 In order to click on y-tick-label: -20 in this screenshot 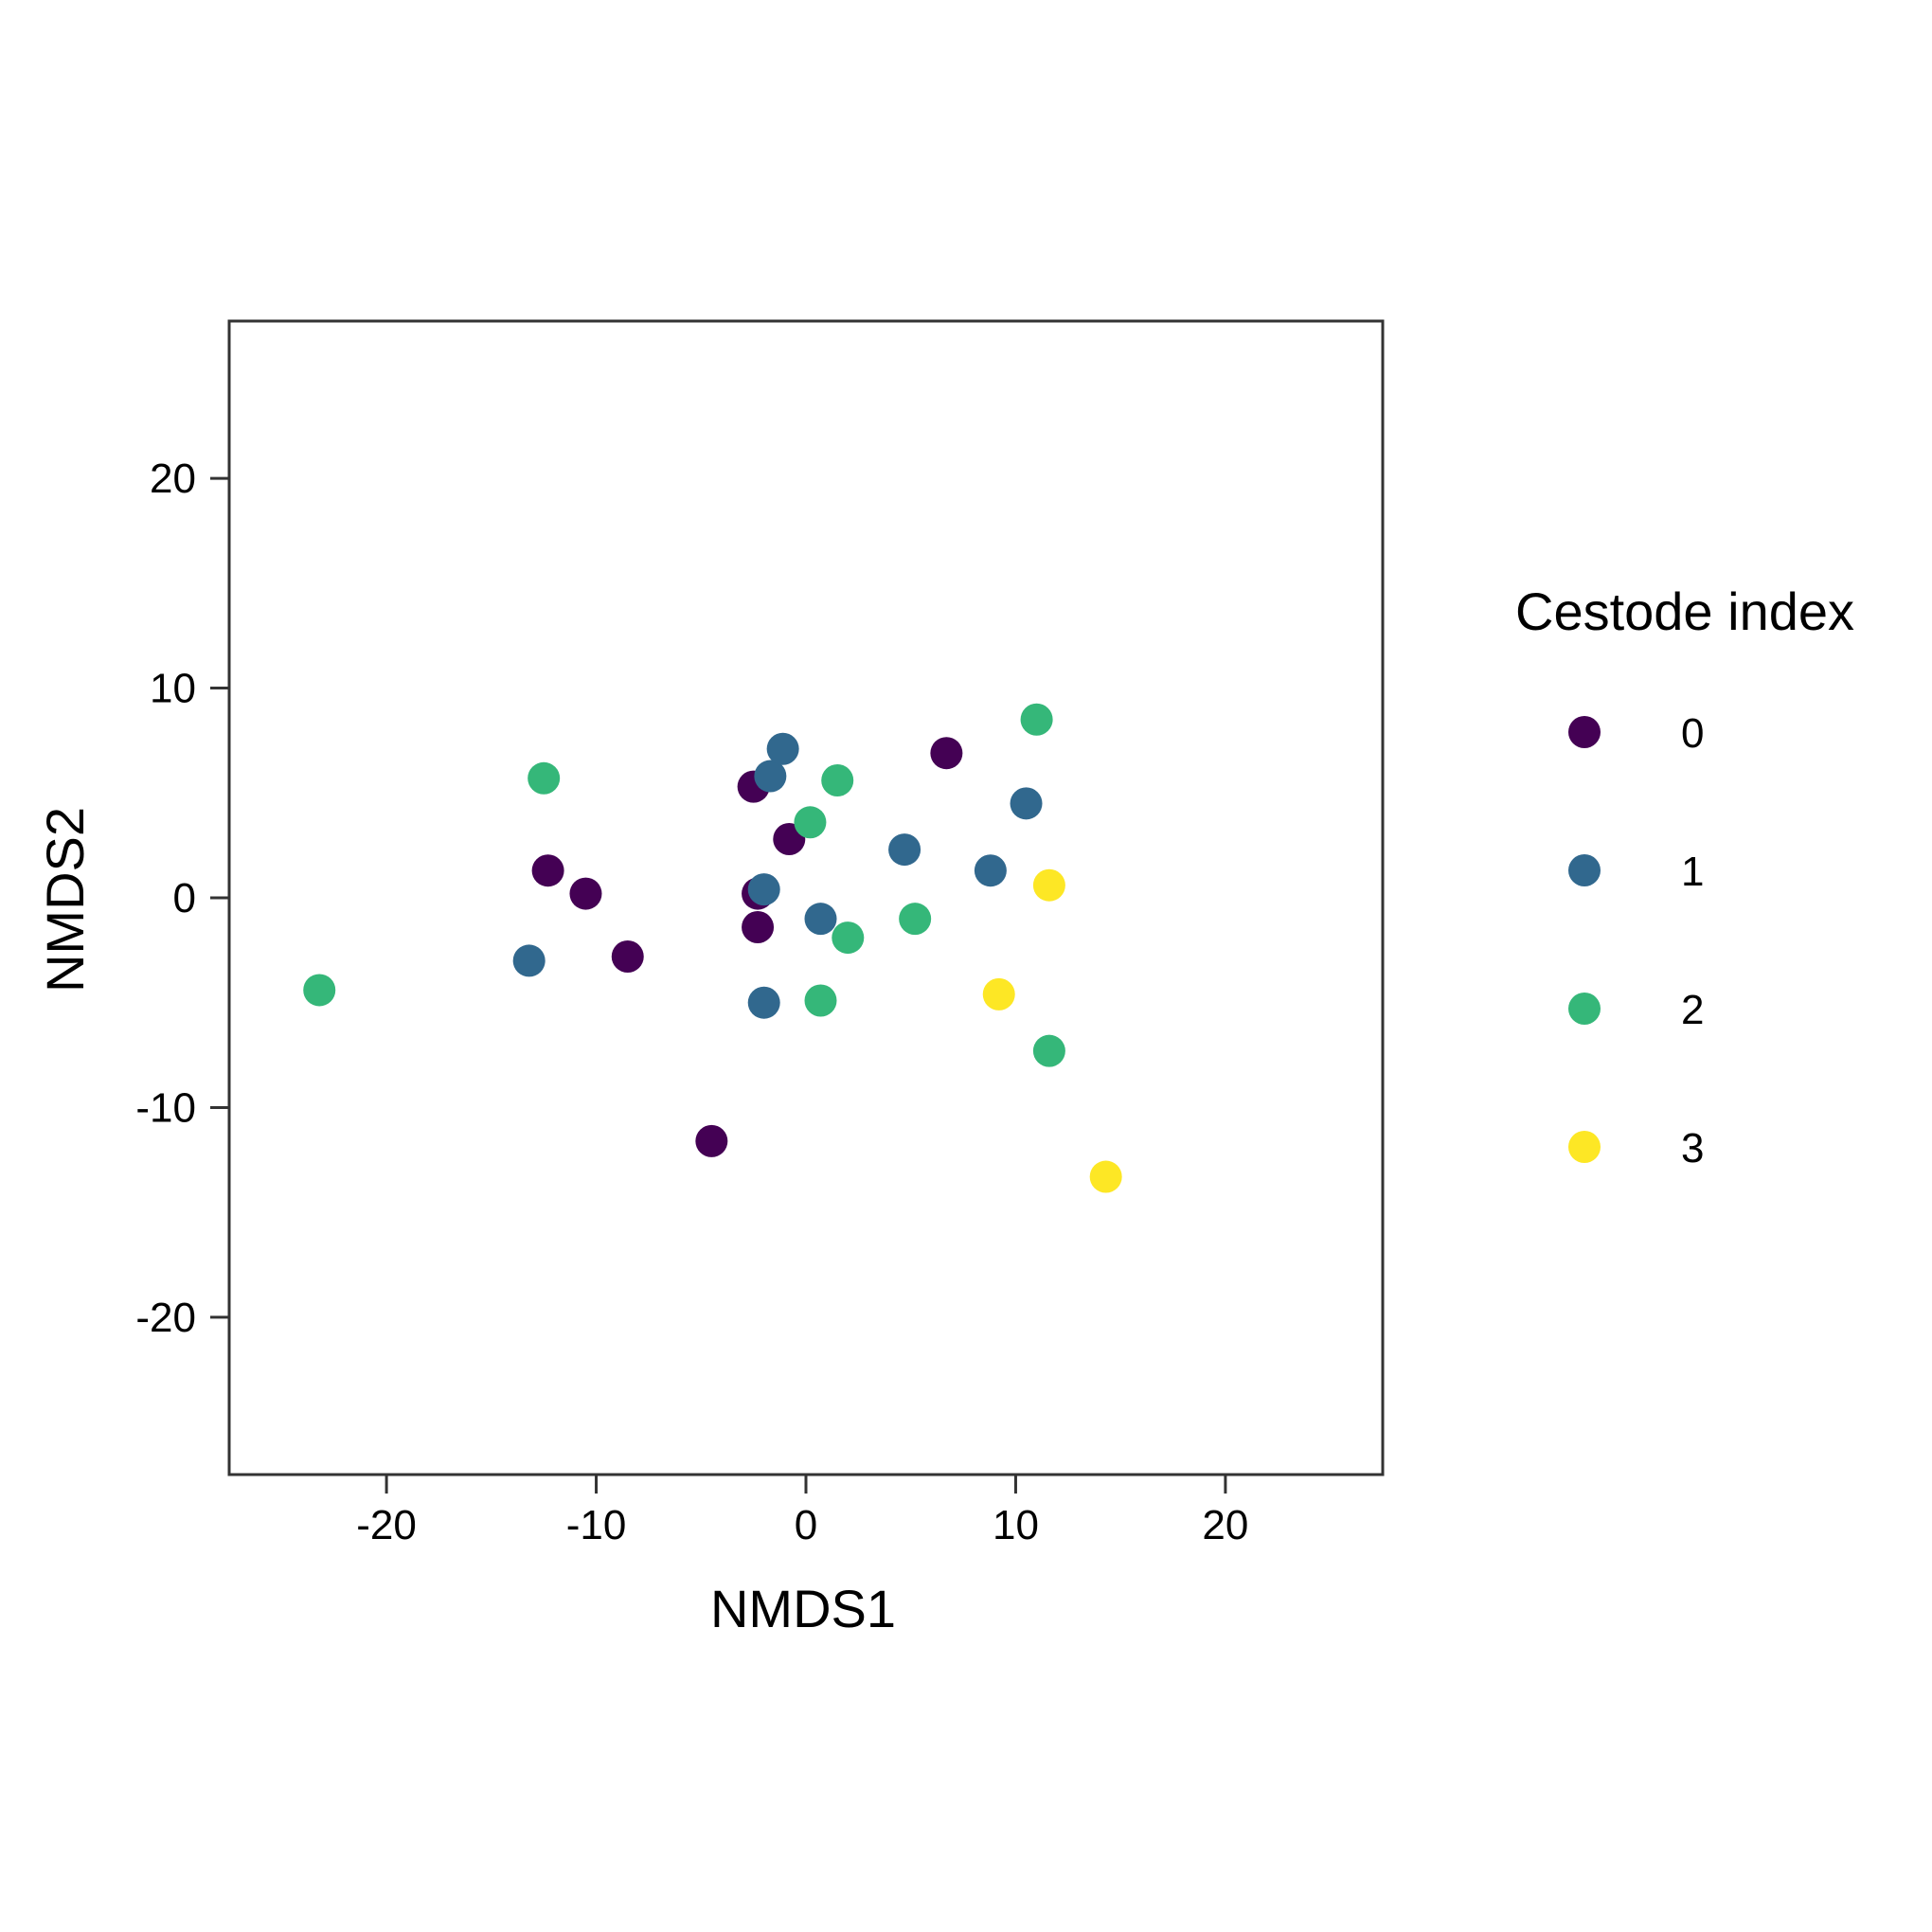, I will do `click(165, 1318)`.